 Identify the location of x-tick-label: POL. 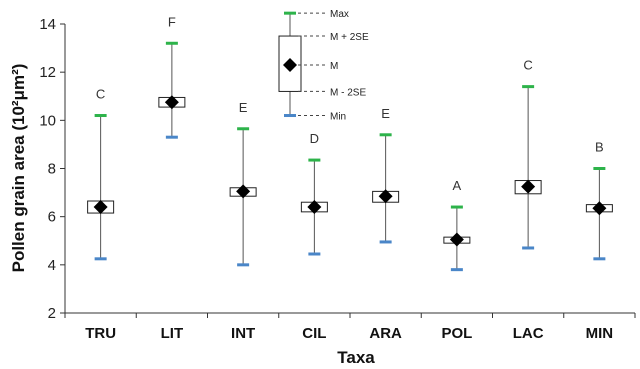
(456, 333).